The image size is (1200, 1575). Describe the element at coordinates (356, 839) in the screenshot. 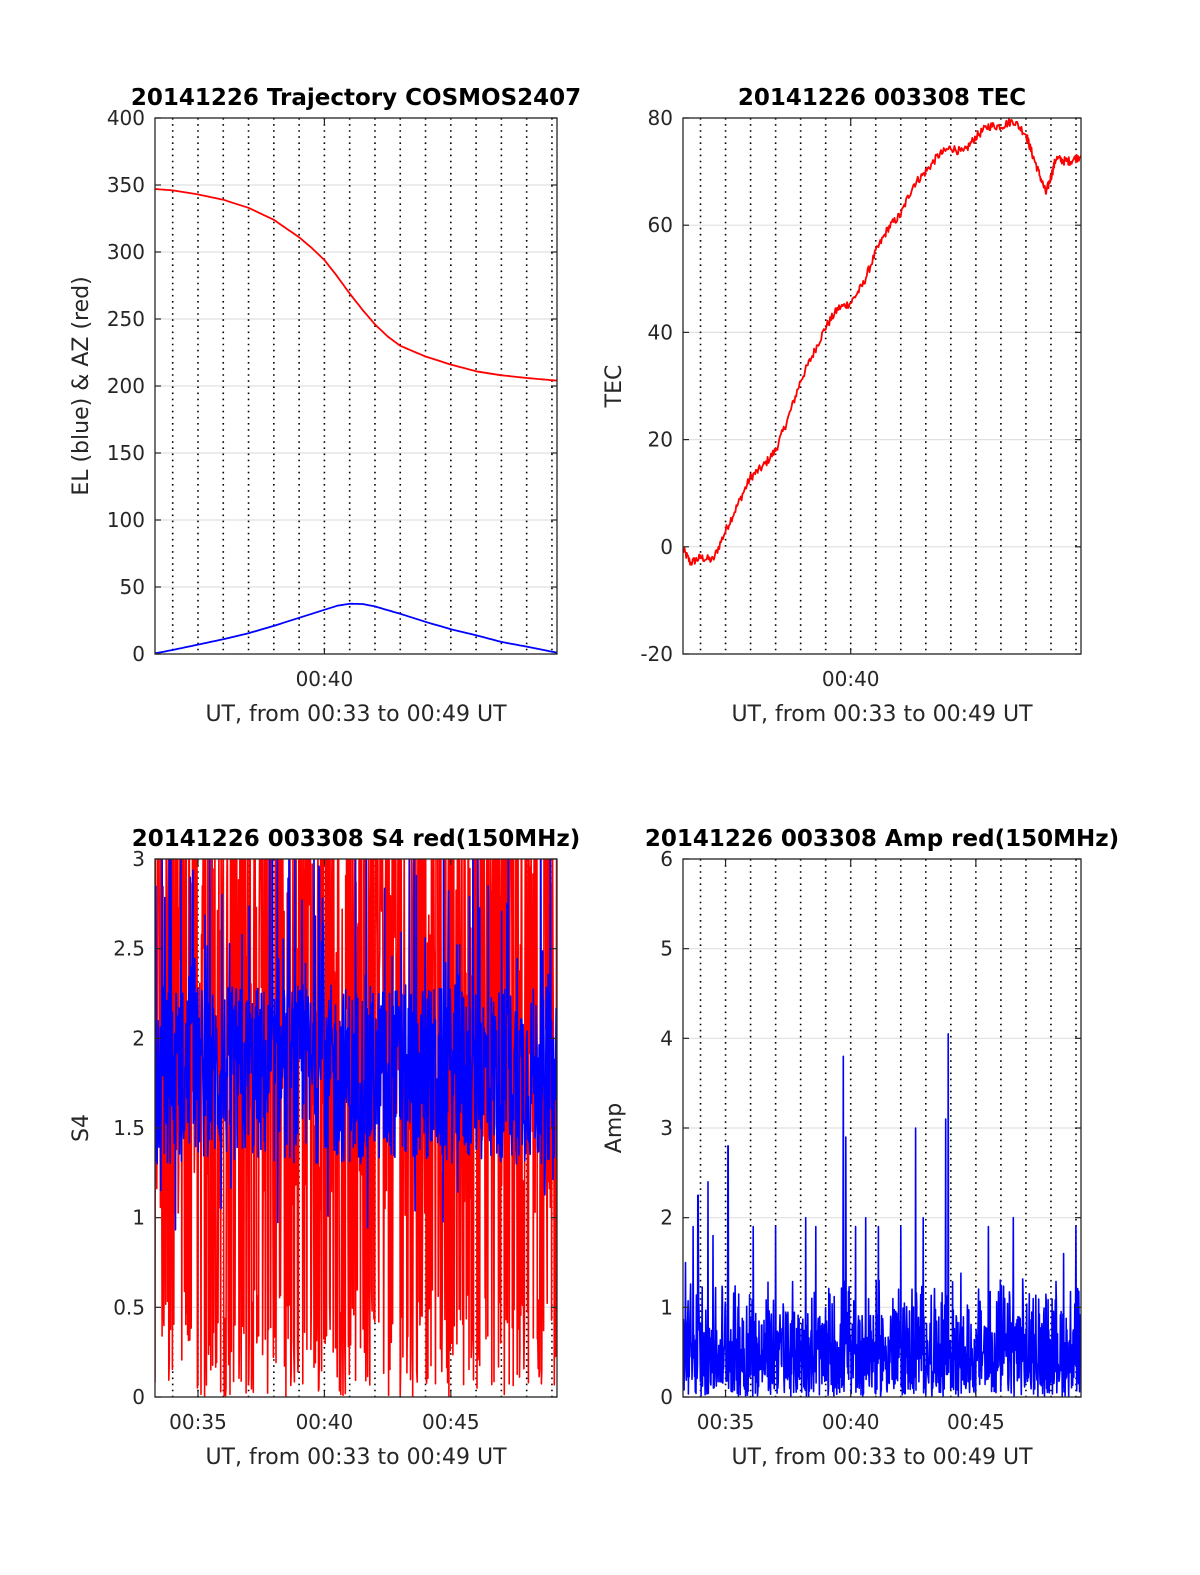

I see `chart-title: 20141226 003308 S4 red(150MHz)` at that location.